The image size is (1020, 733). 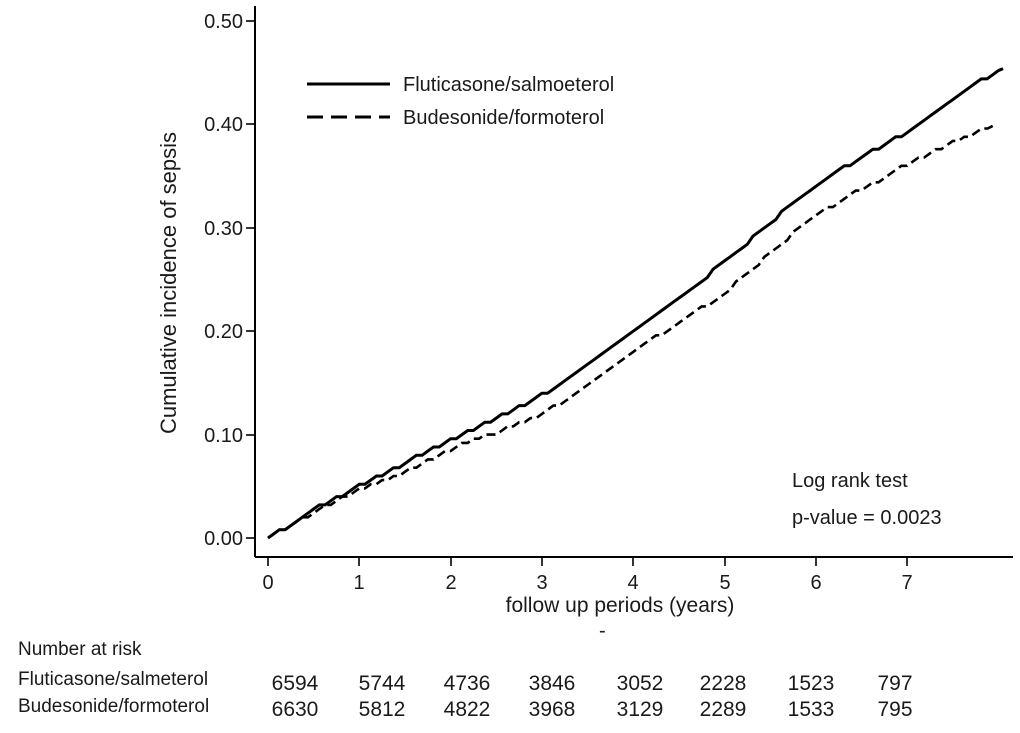 What do you see at coordinates (587, 561) in the screenshot?
I see `x-axis-ticks` at bounding box center [587, 561].